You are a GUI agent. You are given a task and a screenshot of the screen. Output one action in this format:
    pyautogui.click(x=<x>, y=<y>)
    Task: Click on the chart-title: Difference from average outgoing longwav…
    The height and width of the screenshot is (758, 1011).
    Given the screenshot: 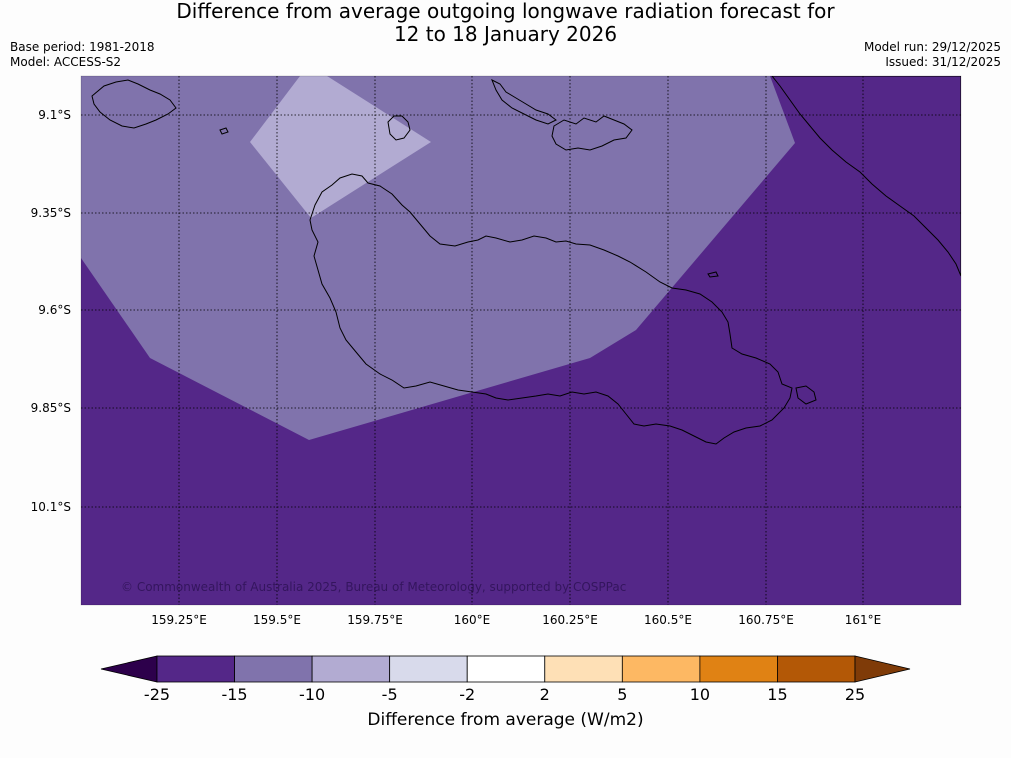 What is the action you would take?
    pyautogui.click(x=505, y=23)
    